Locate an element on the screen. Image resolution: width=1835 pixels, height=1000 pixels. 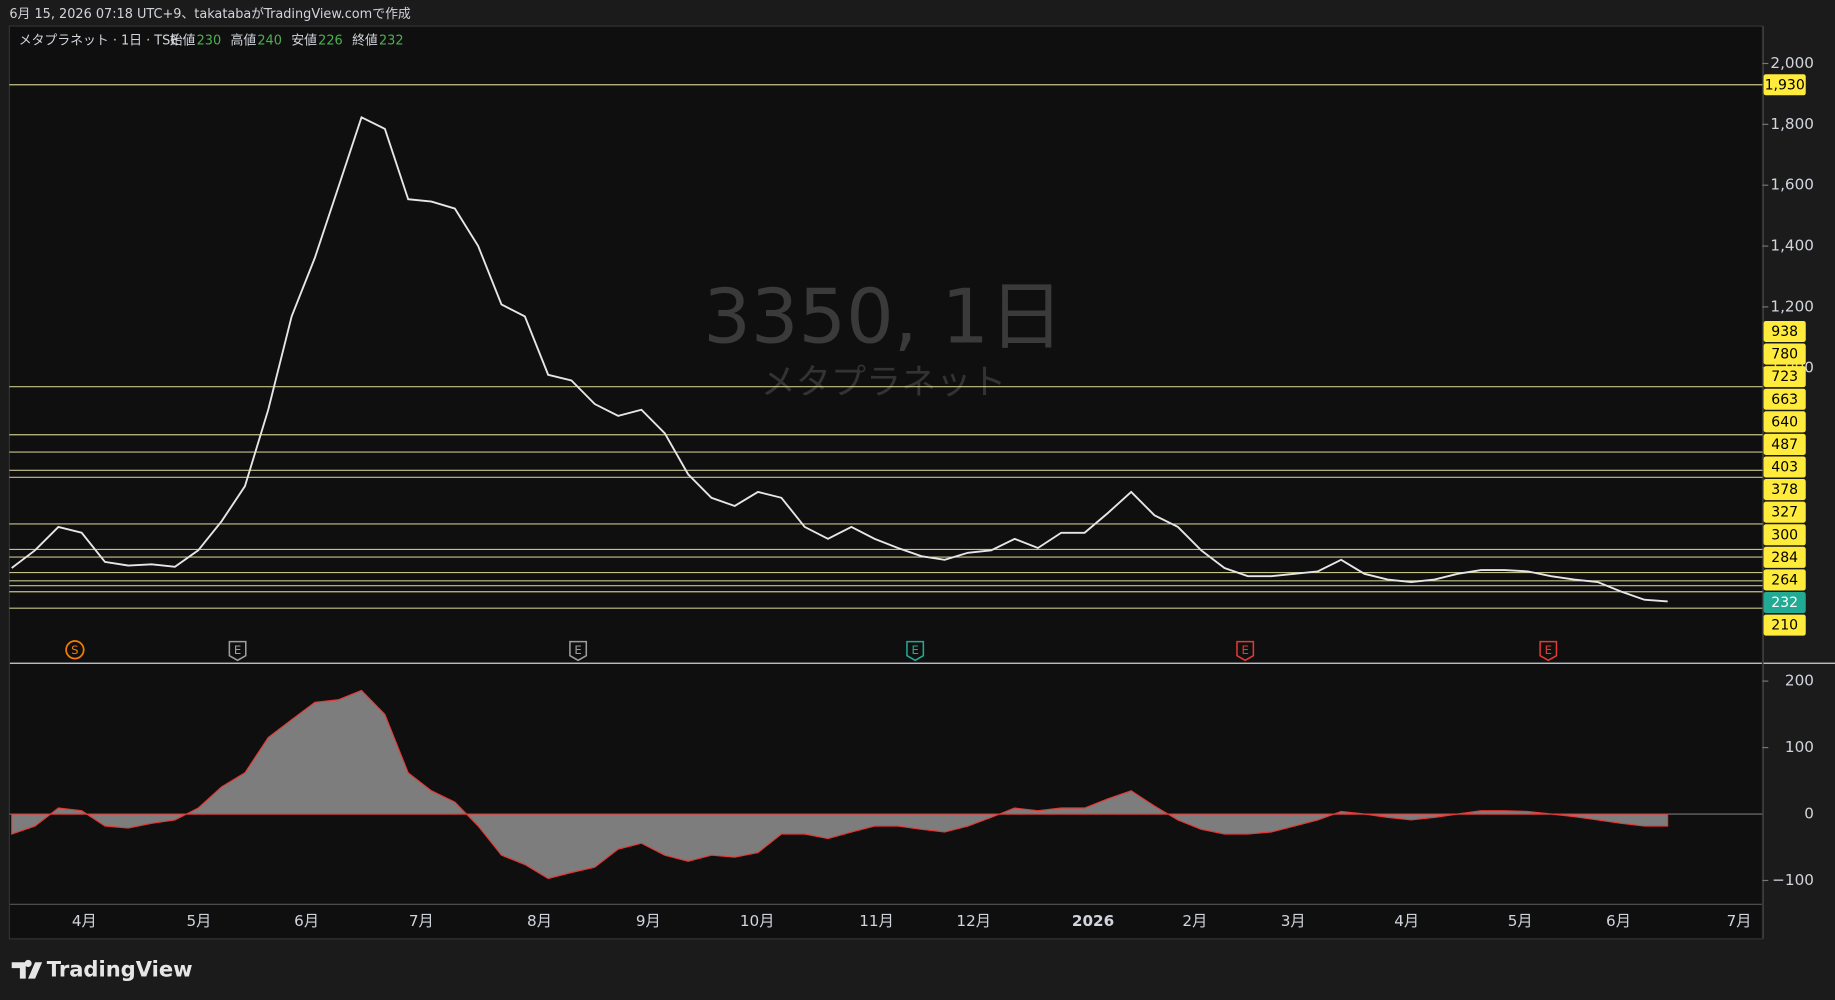
osc-tick-label: −100 is located at coordinates (1793, 880).